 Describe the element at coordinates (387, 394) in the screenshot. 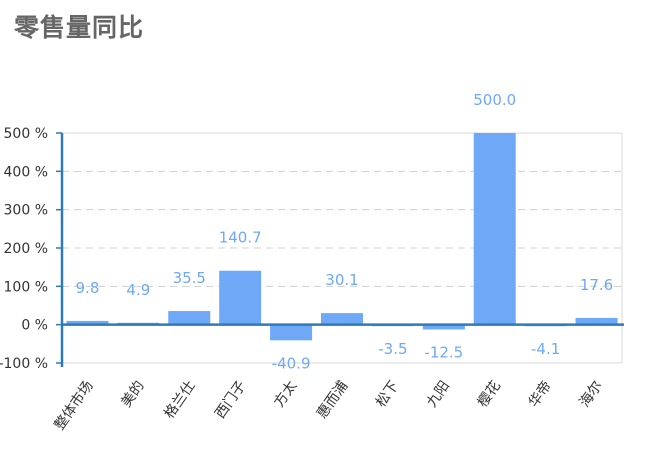

I see `x-tick-label: 松下` at that location.